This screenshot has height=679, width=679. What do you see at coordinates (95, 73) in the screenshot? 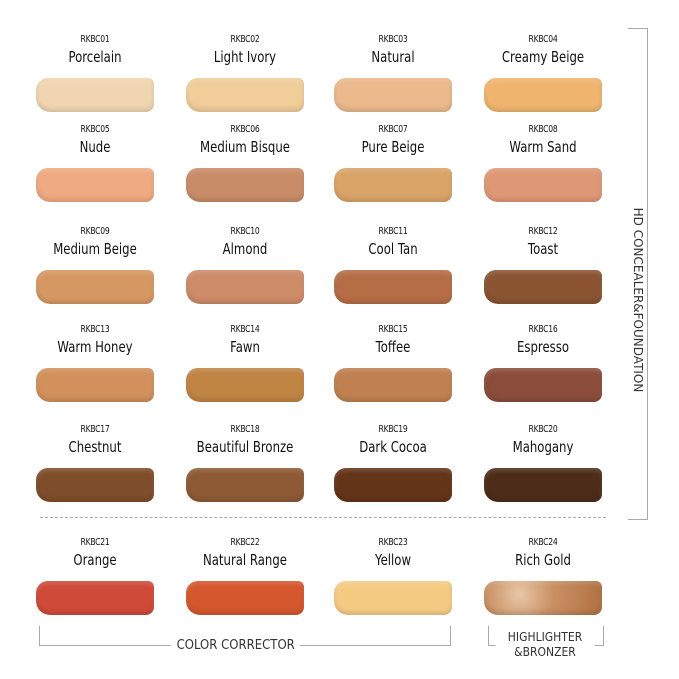
I see `shade-rkbc01: RKBC01 Porcelain` at bounding box center [95, 73].